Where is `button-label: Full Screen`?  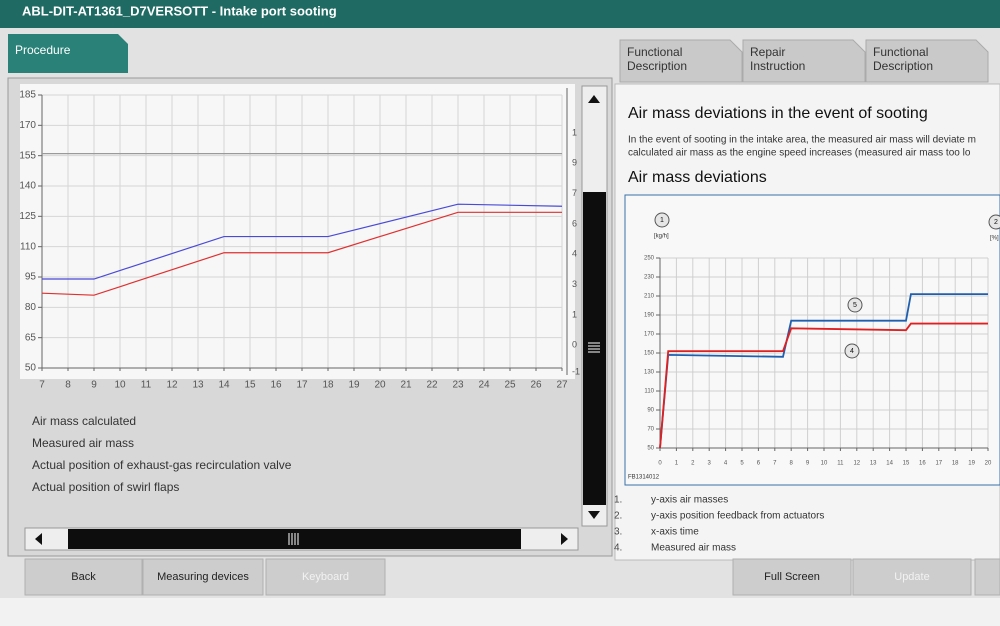 button-label: Full Screen is located at coordinates (792, 577).